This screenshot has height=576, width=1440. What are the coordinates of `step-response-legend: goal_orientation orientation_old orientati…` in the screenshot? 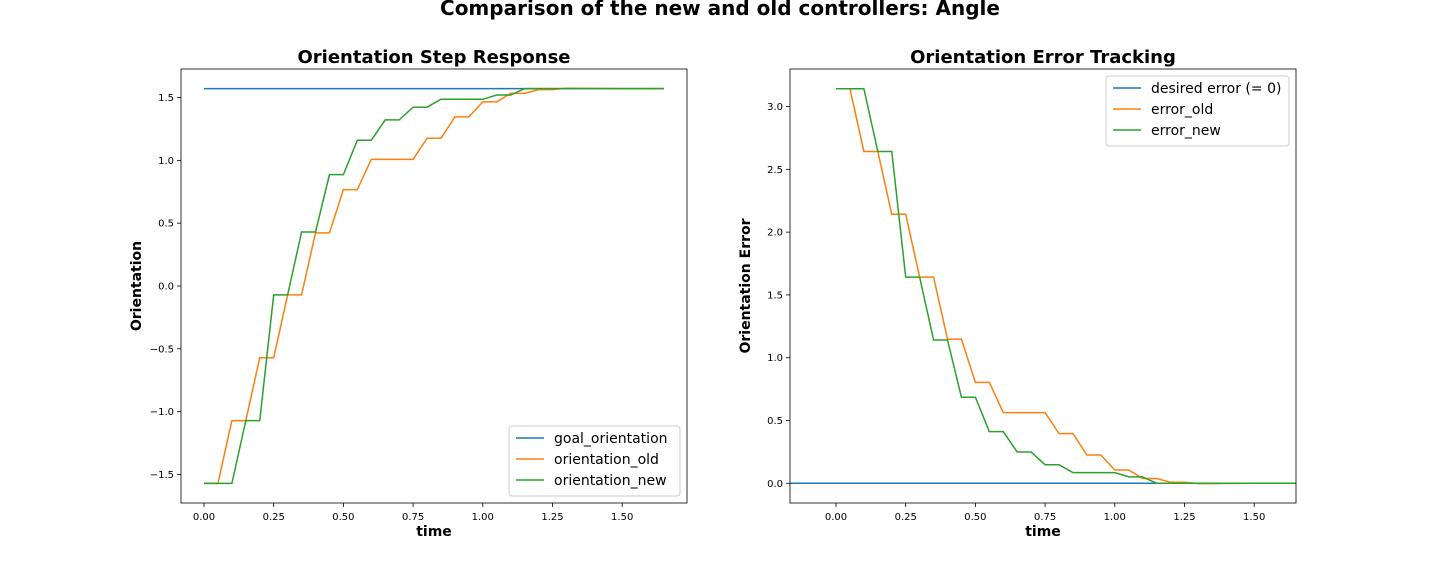 It's located at (594, 461).